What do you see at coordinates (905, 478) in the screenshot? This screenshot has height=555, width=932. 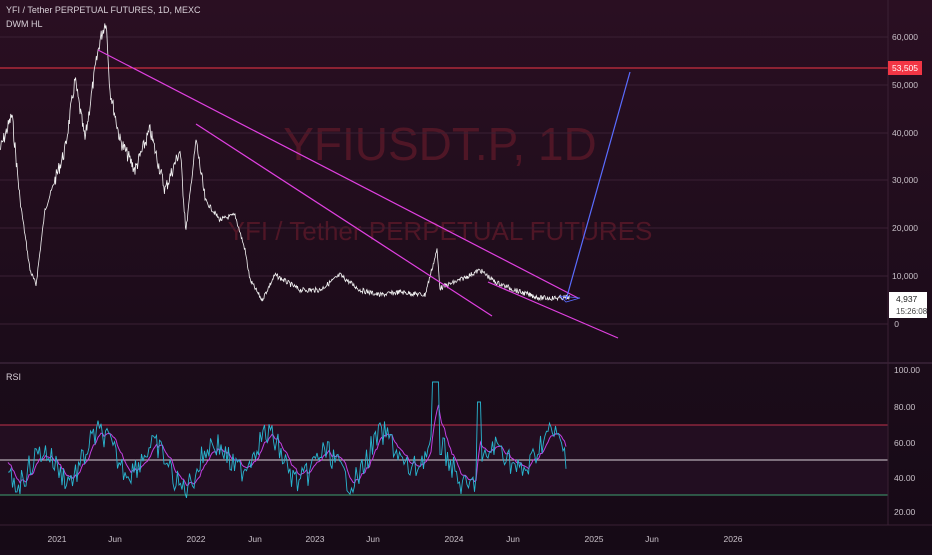 I see `rsi-tick: 40.00` at bounding box center [905, 478].